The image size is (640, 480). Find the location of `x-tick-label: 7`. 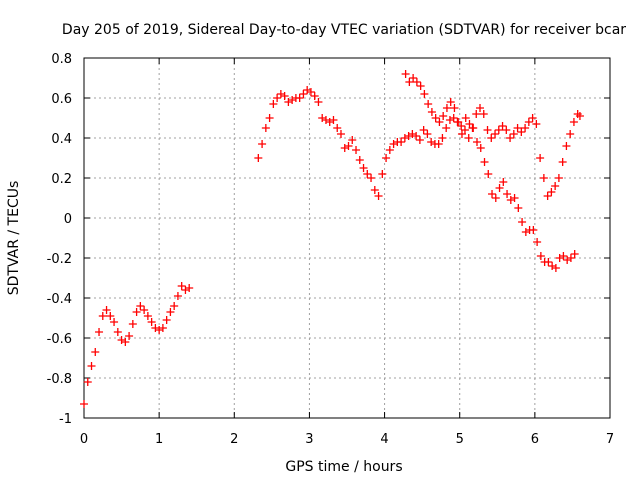

x-tick-label: 7 is located at coordinates (610, 439).